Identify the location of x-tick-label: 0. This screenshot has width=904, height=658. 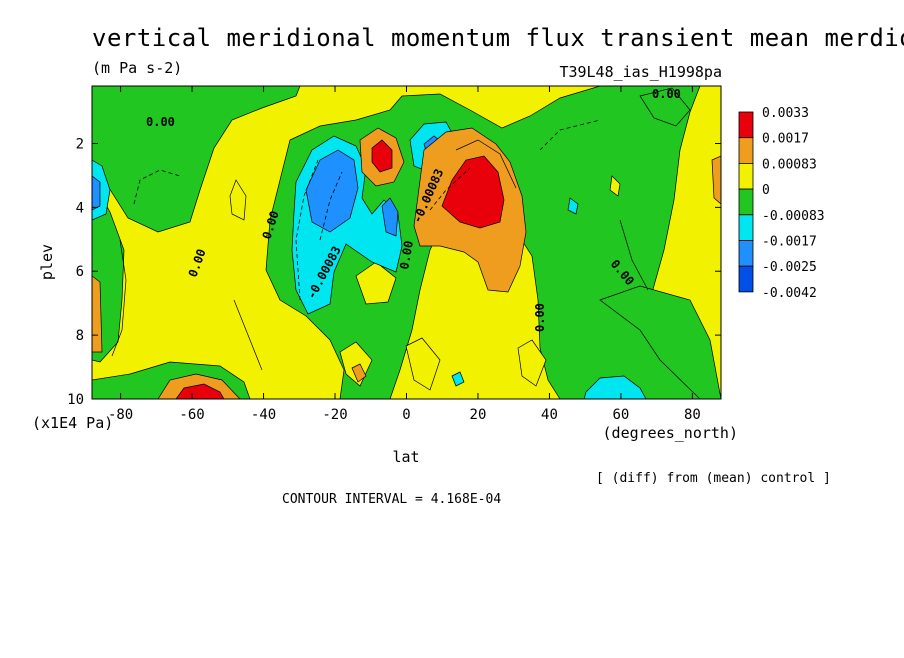
(406, 415).